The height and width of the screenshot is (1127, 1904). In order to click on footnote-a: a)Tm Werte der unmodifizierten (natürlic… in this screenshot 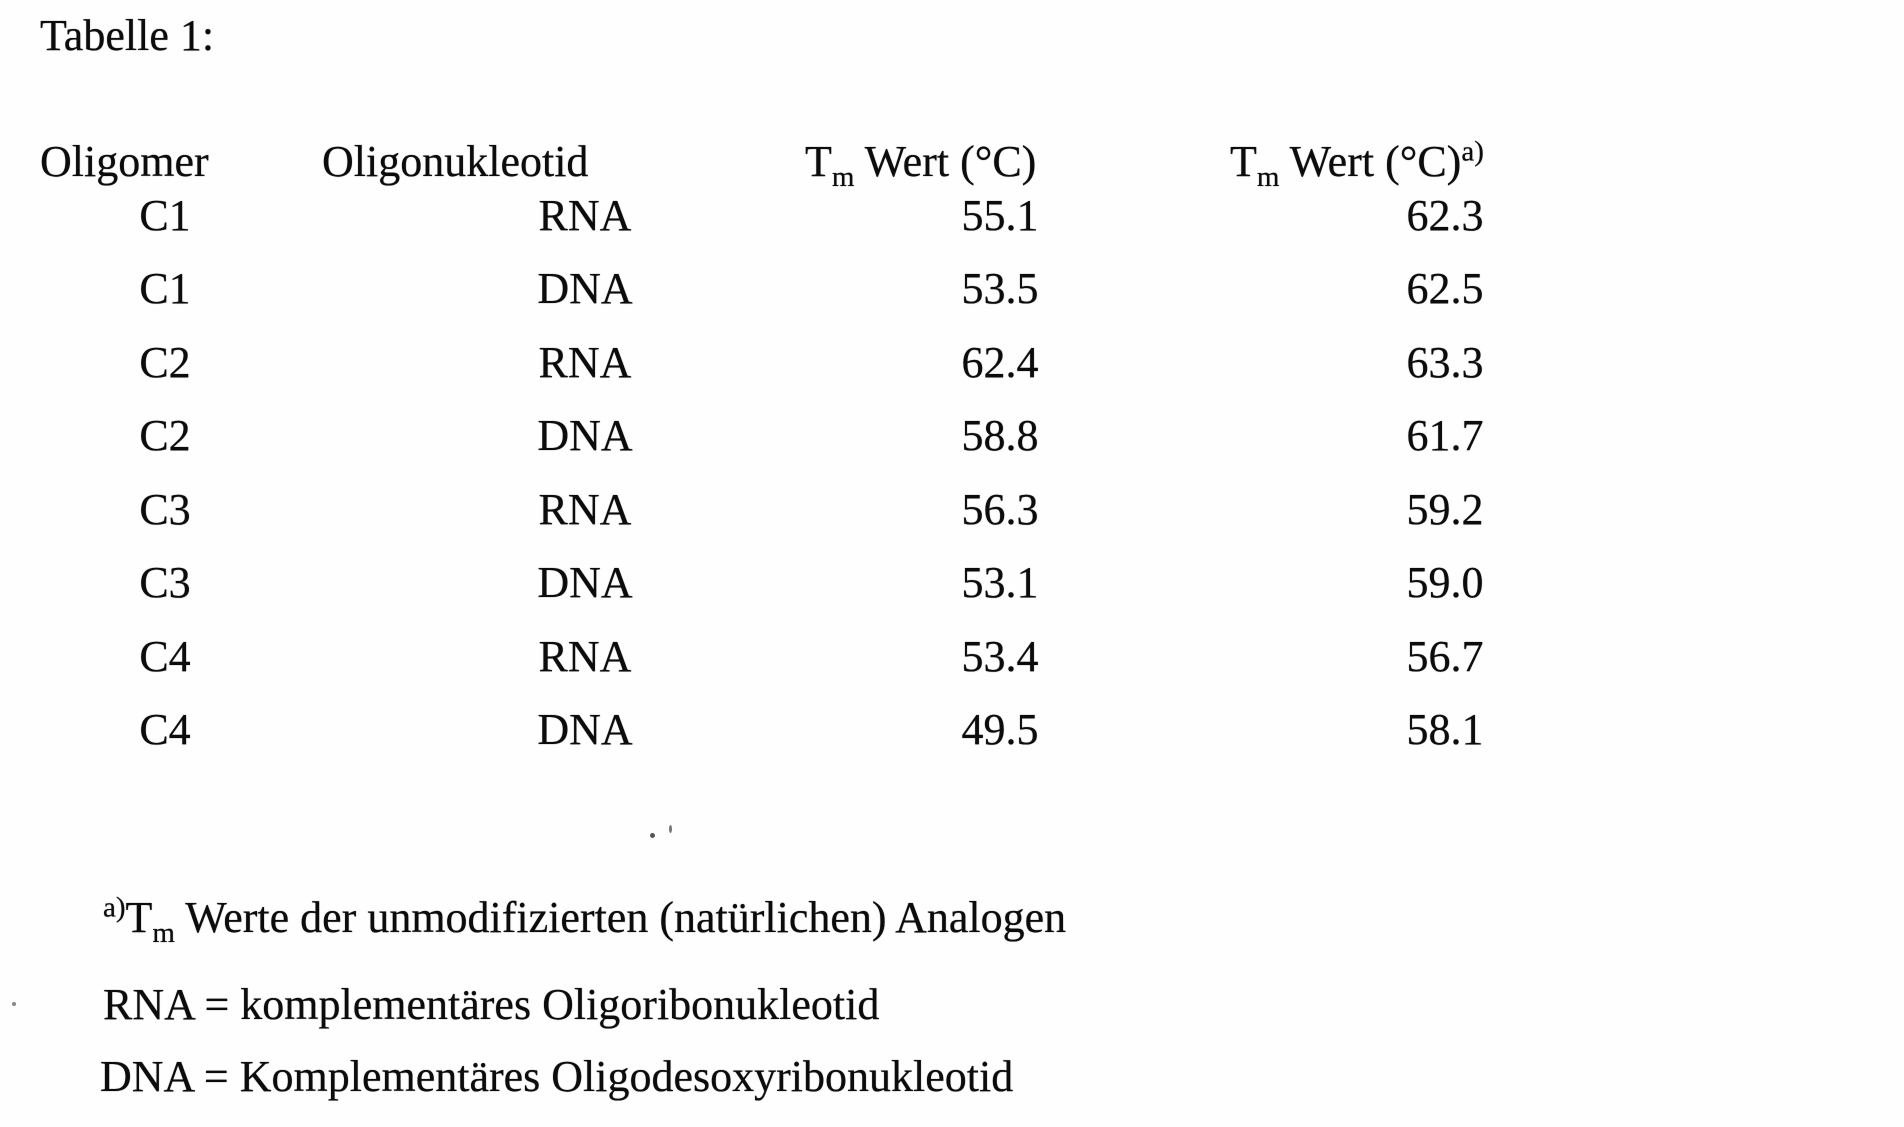, I will do `click(585, 919)`.